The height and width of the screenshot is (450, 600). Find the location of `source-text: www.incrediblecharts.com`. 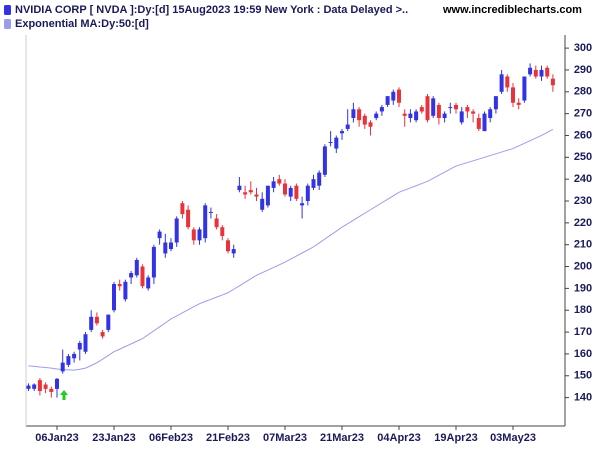

source-text: www.incrediblecharts.com is located at coordinates (512, 10).